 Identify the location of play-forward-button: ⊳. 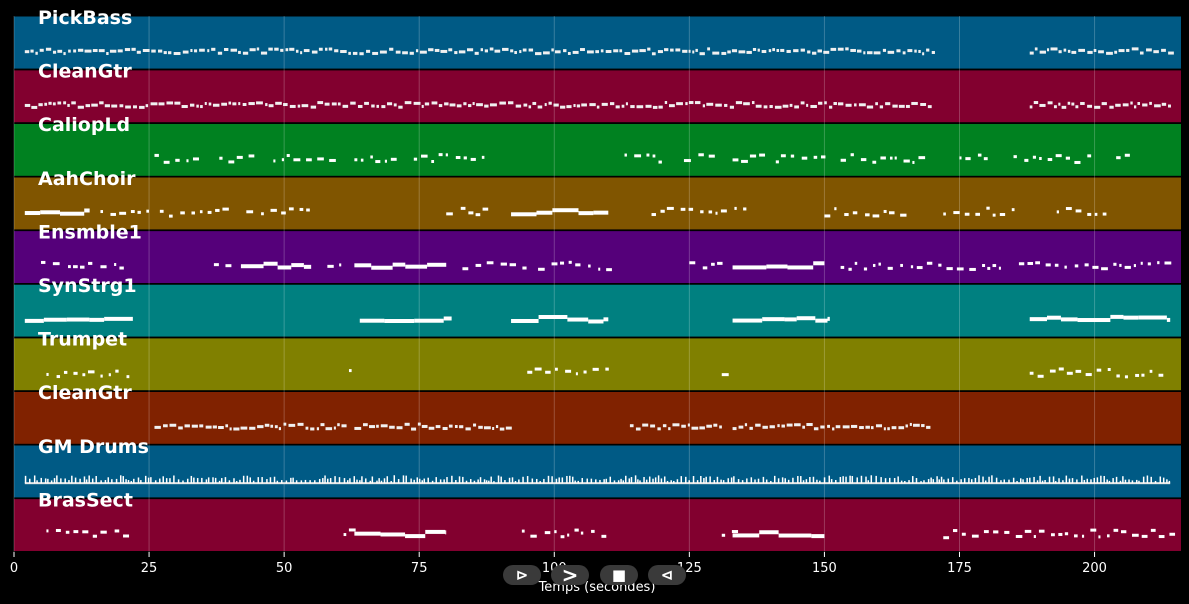
(522, 575).